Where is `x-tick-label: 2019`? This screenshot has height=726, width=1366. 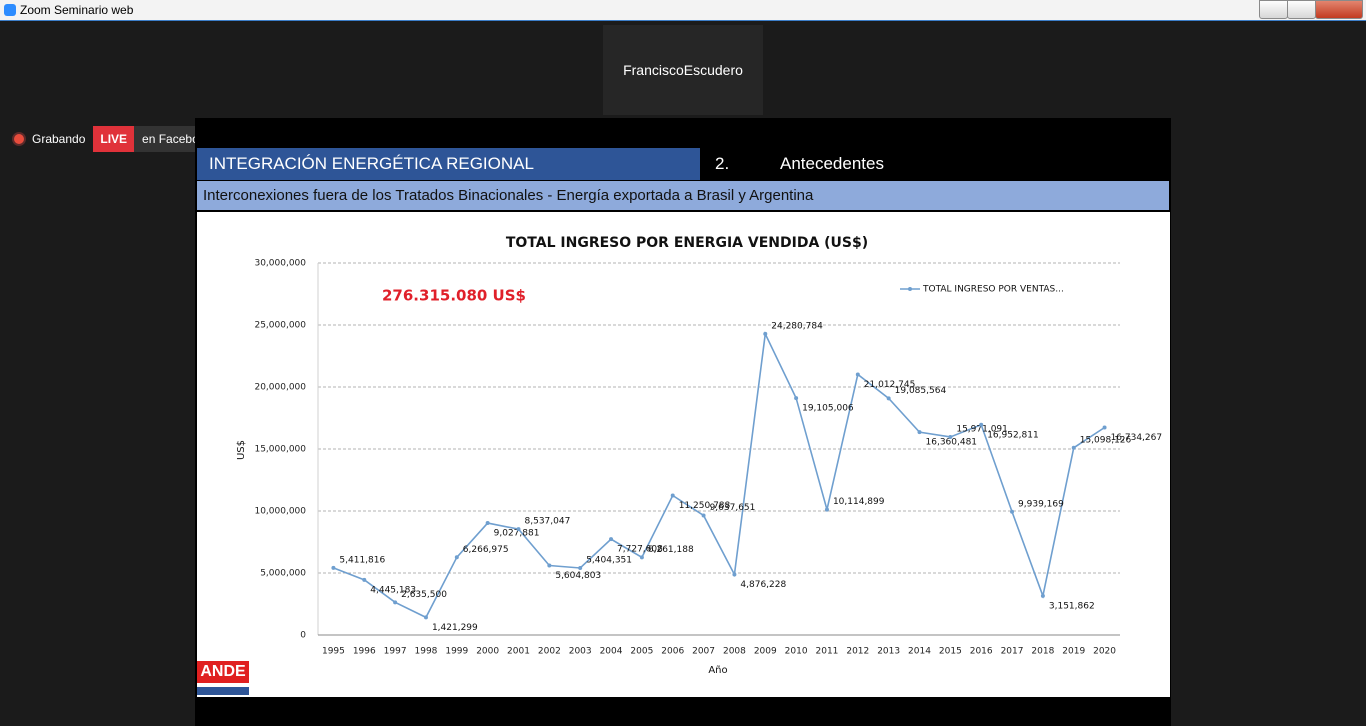
x-tick-label: 2019 is located at coordinates (1073, 652).